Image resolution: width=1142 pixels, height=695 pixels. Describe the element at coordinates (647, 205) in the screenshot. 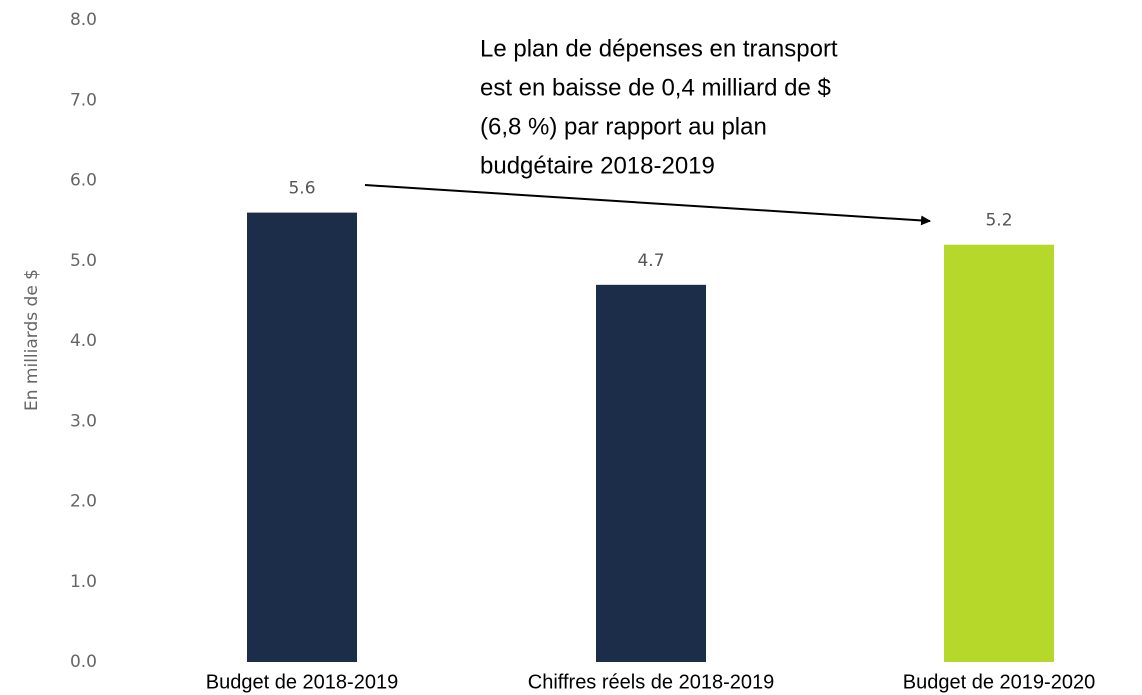

I see `annotation-arrow` at that location.